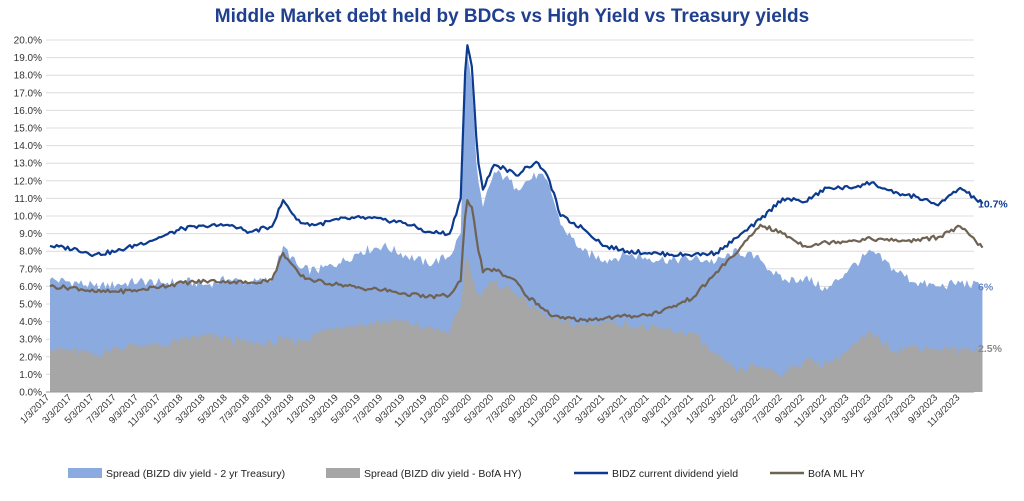 The height and width of the screenshot is (501, 1024). I want to click on legend-label: BIDZ current dividend yield, so click(675, 474).